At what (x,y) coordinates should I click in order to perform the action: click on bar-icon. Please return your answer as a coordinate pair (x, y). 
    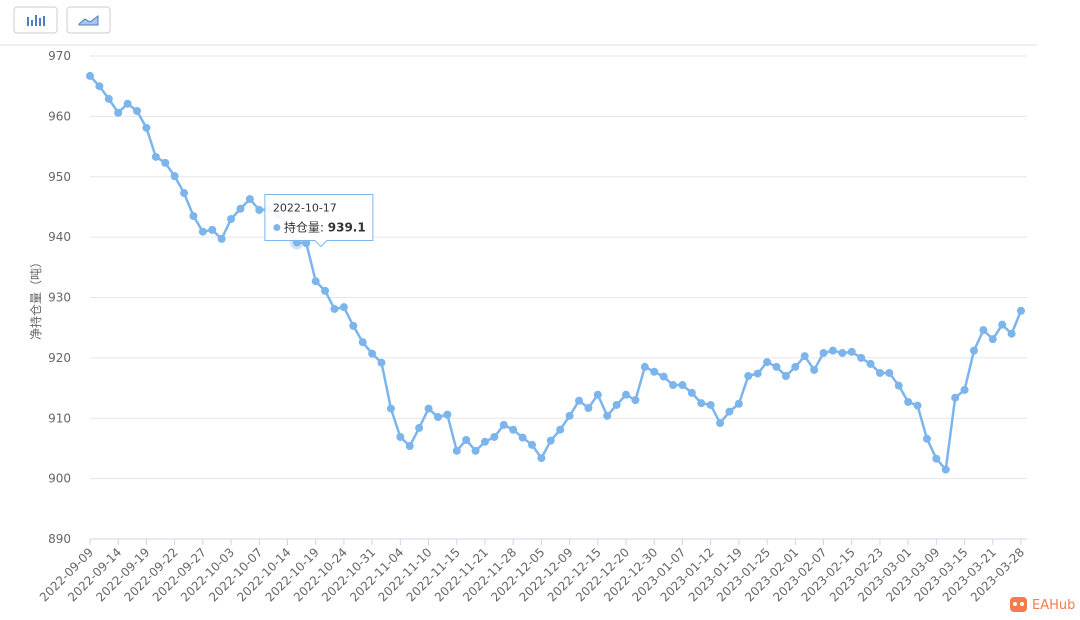
    Looking at the image, I should click on (36, 20).